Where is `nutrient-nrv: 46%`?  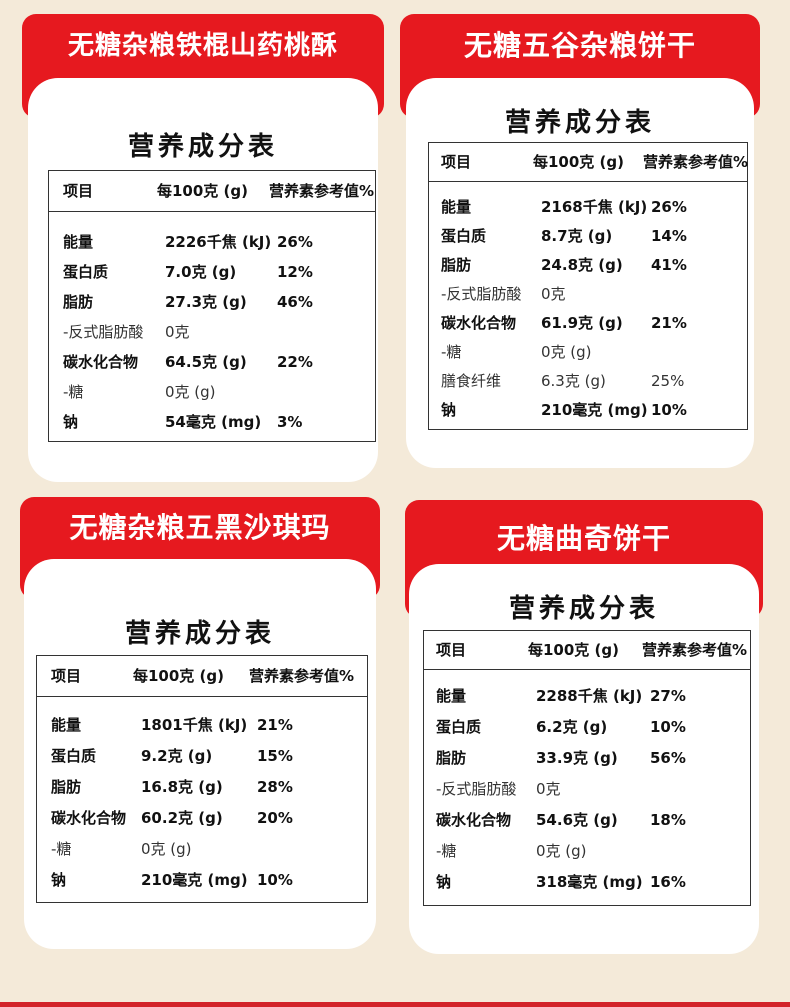 nutrient-nrv: 46% is located at coordinates (295, 302).